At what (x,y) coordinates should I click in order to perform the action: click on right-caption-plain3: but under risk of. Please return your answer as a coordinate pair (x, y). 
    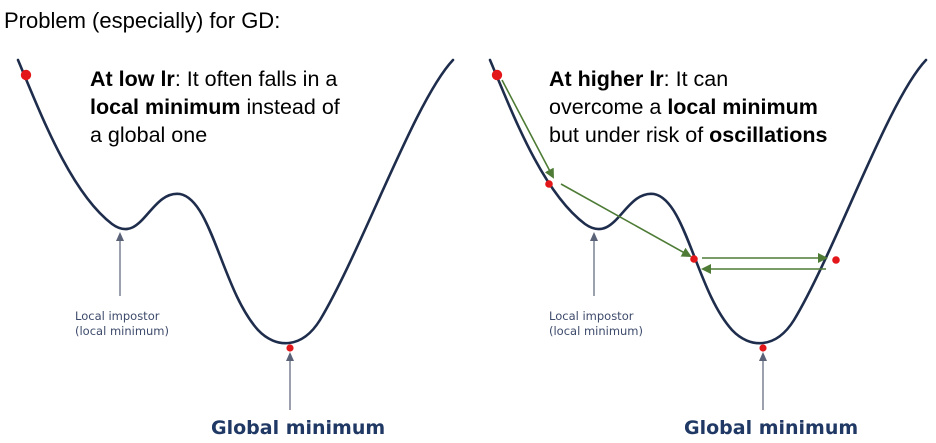
    Looking at the image, I should click on (629, 135).